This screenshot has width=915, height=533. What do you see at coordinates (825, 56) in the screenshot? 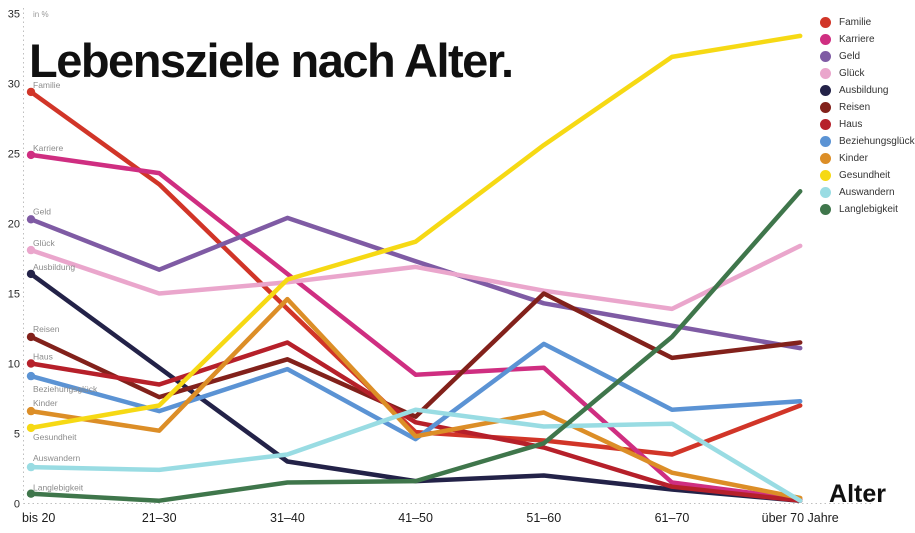
I see `legend-swatch-geld` at bounding box center [825, 56].